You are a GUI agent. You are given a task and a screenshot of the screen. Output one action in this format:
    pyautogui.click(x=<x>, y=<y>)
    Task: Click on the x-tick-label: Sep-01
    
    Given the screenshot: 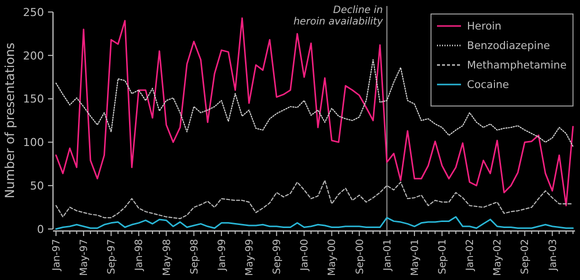 What is the action you would take?
    pyautogui.click(x=443, y=256)
    